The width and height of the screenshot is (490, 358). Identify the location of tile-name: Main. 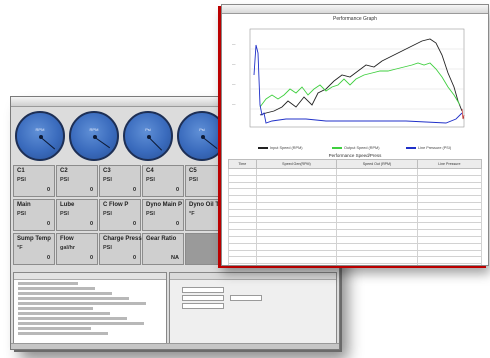
(24, 205).